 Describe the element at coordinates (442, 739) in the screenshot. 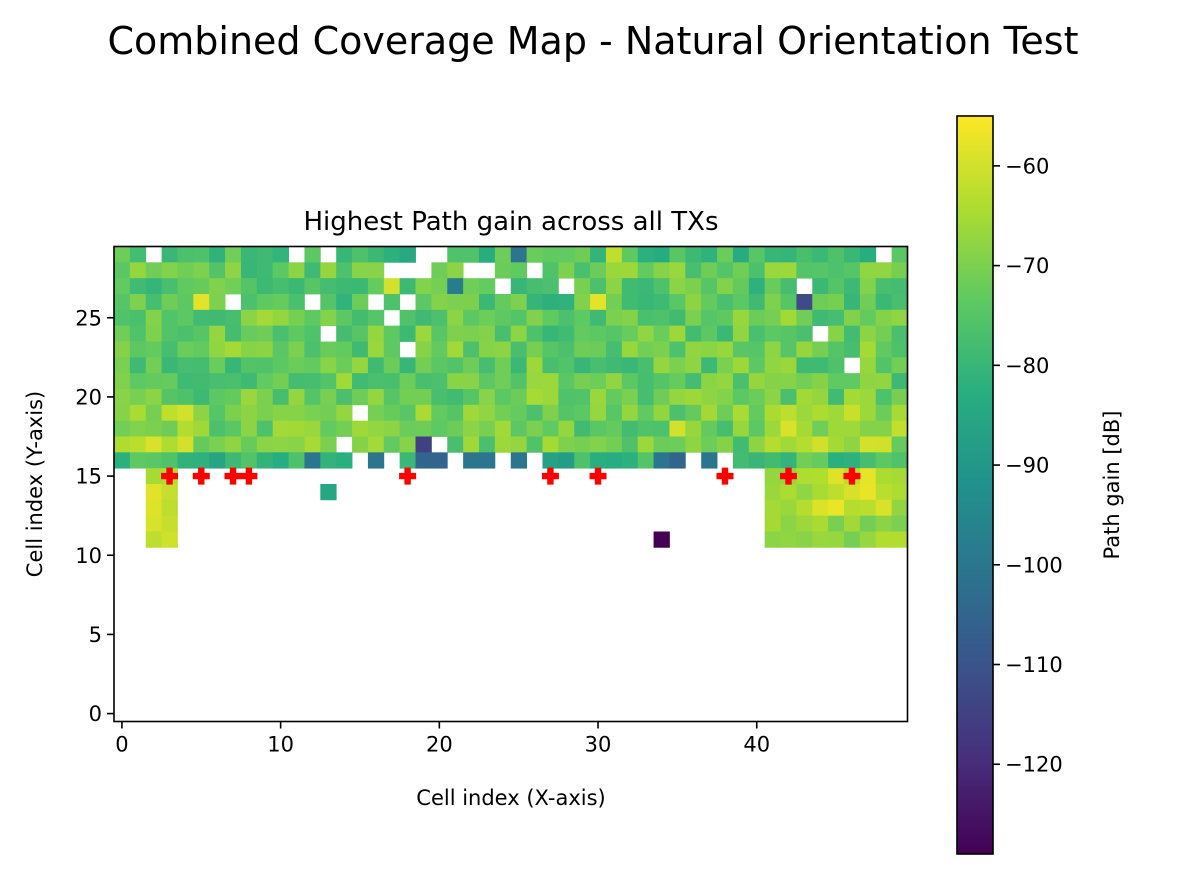

I see `x-axis: 0 10 20 30 40` at that location.